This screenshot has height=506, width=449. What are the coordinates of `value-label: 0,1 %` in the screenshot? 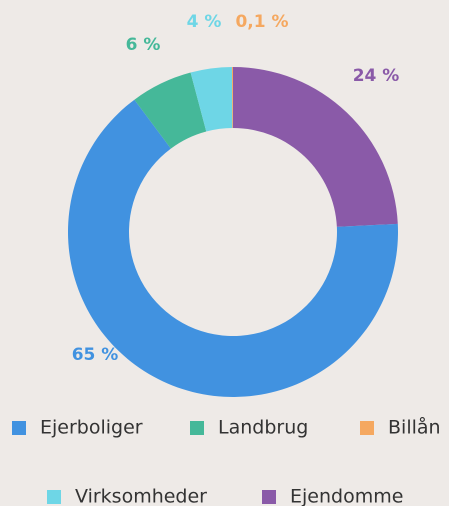 It's located at (261, 22).